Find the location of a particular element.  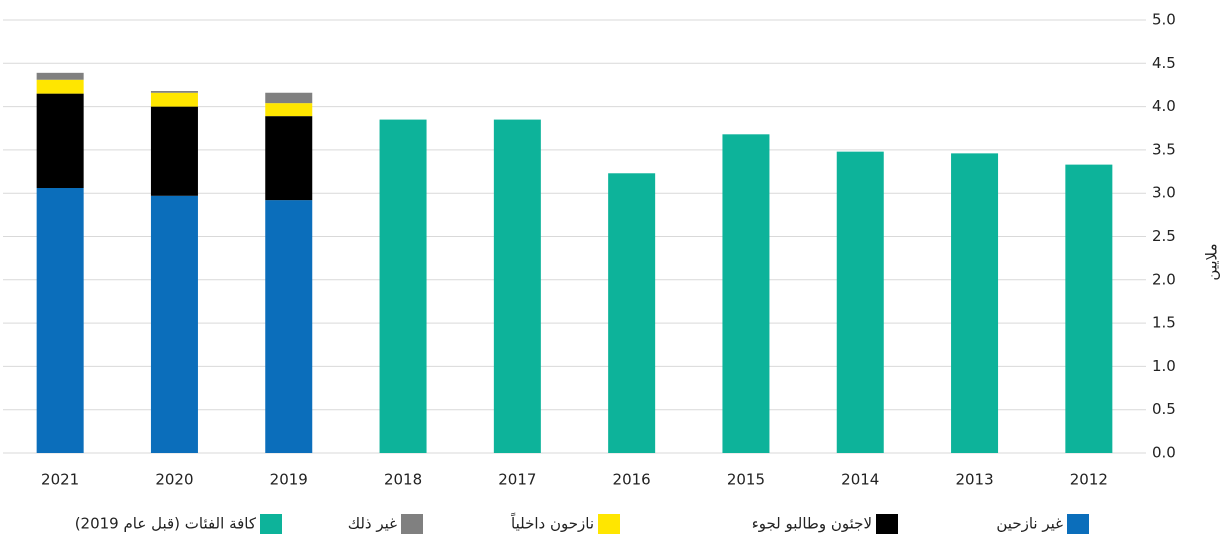

x-tick-label: 2020 is located at coordinates (174, 480).